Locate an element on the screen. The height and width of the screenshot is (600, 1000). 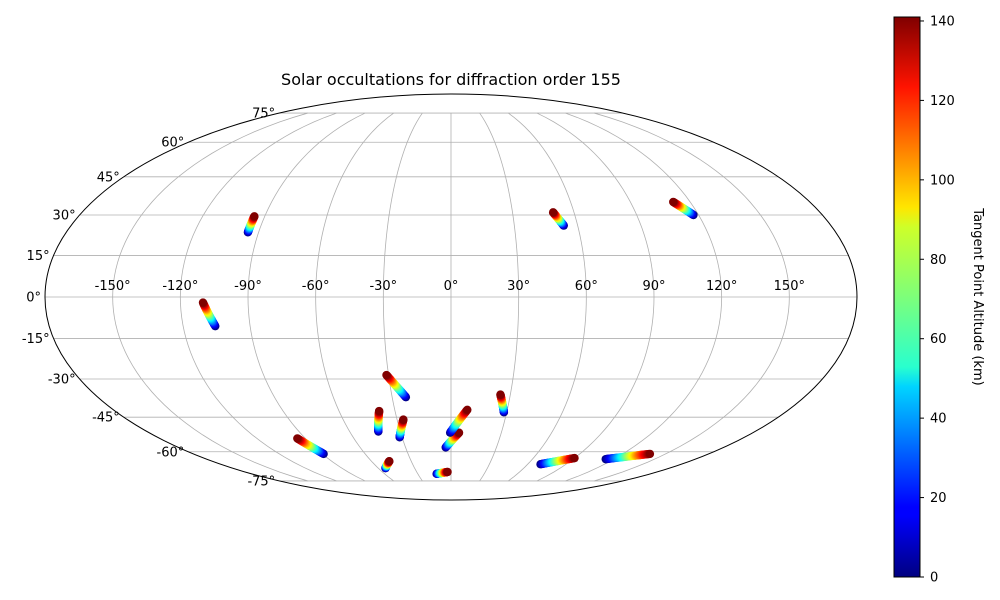
longitude-tick-label: 30° is located at coordinates (518, 286).